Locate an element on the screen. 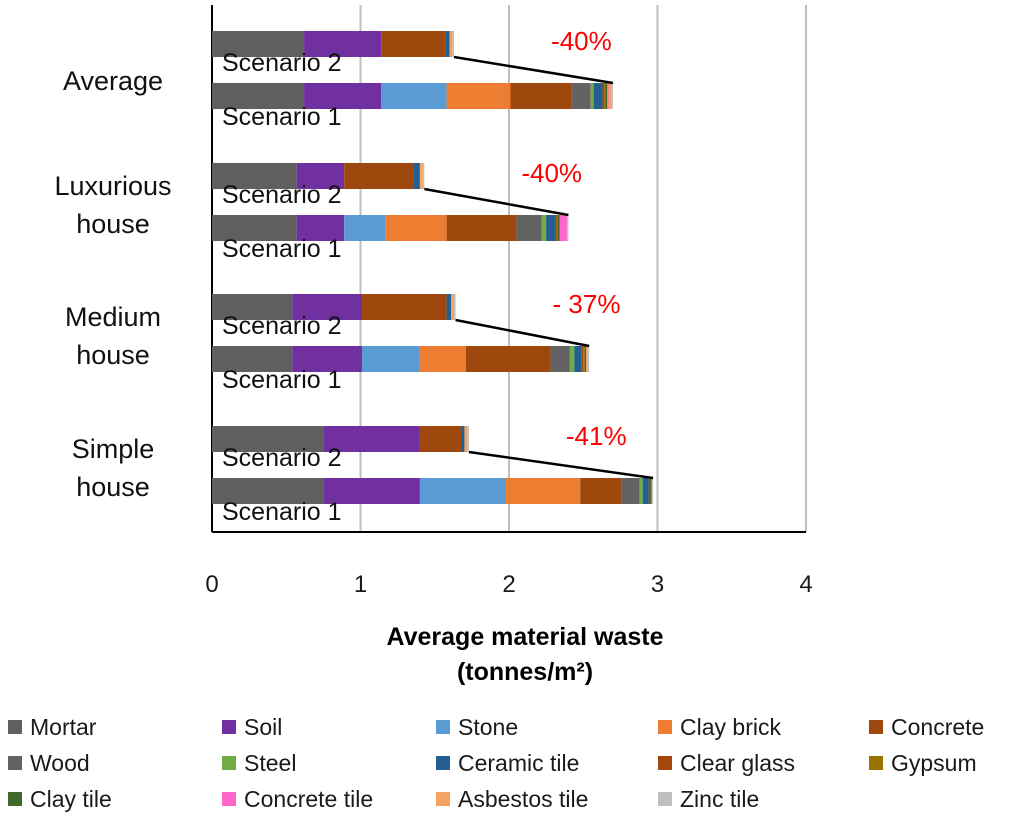 The height and width of the screenshot is (819, 1024). legend-label: Mortar is located at coordinates (63, 726).